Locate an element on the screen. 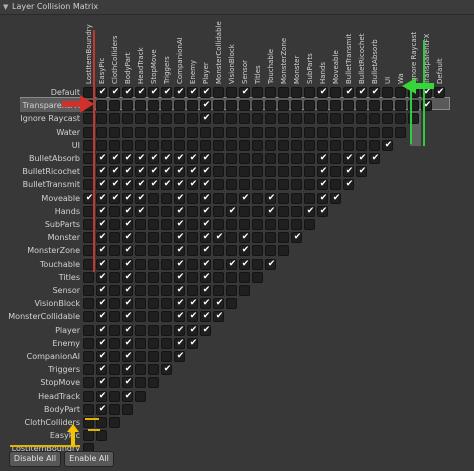 This screenshot has height=471, width=474. enable-all-button: Enable All is located at coordinates (89, 459).